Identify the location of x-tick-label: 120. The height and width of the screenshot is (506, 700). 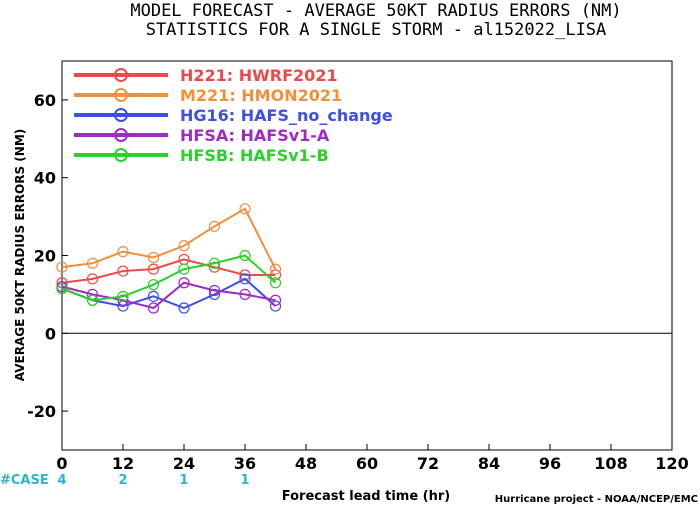
(671, 463).